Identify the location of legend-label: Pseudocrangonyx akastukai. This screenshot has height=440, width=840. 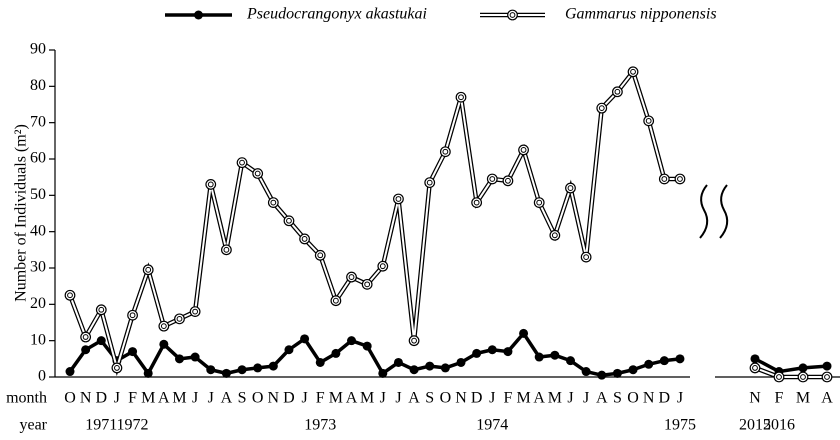
(336, 14).